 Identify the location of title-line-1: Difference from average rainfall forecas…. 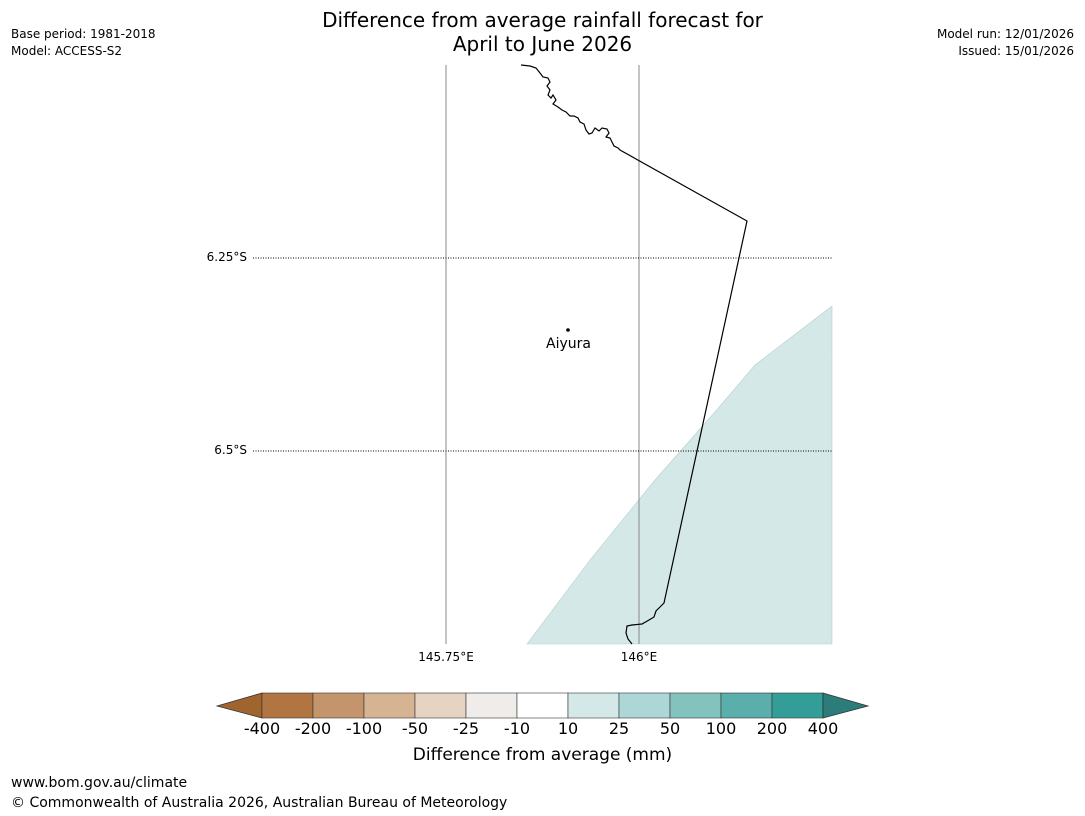
(542, 20).